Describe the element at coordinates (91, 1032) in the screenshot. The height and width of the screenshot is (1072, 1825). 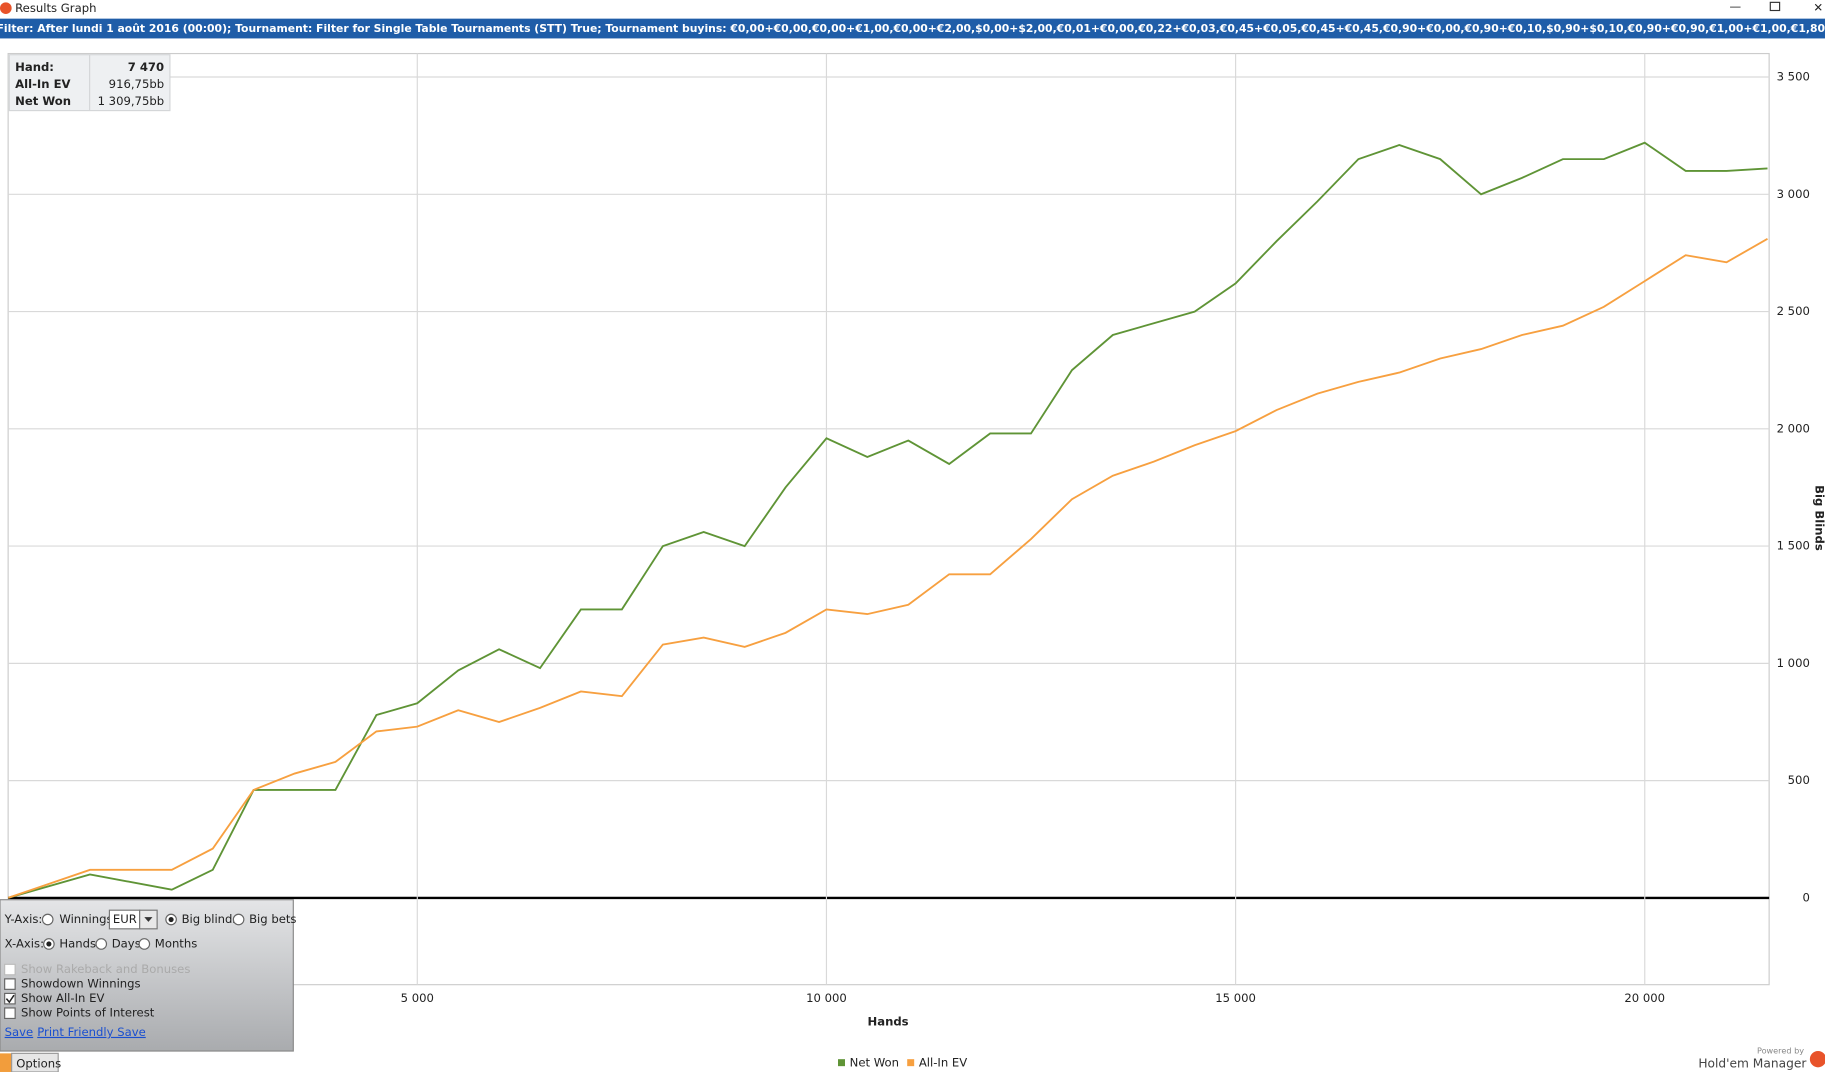
I see `print-save-link: Print Friendly Save` at that location.